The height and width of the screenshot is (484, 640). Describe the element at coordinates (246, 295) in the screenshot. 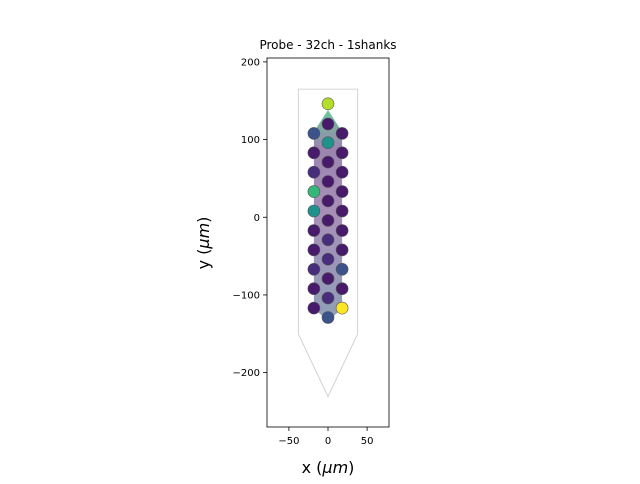

I see `y-tick-label: −100` at that location.